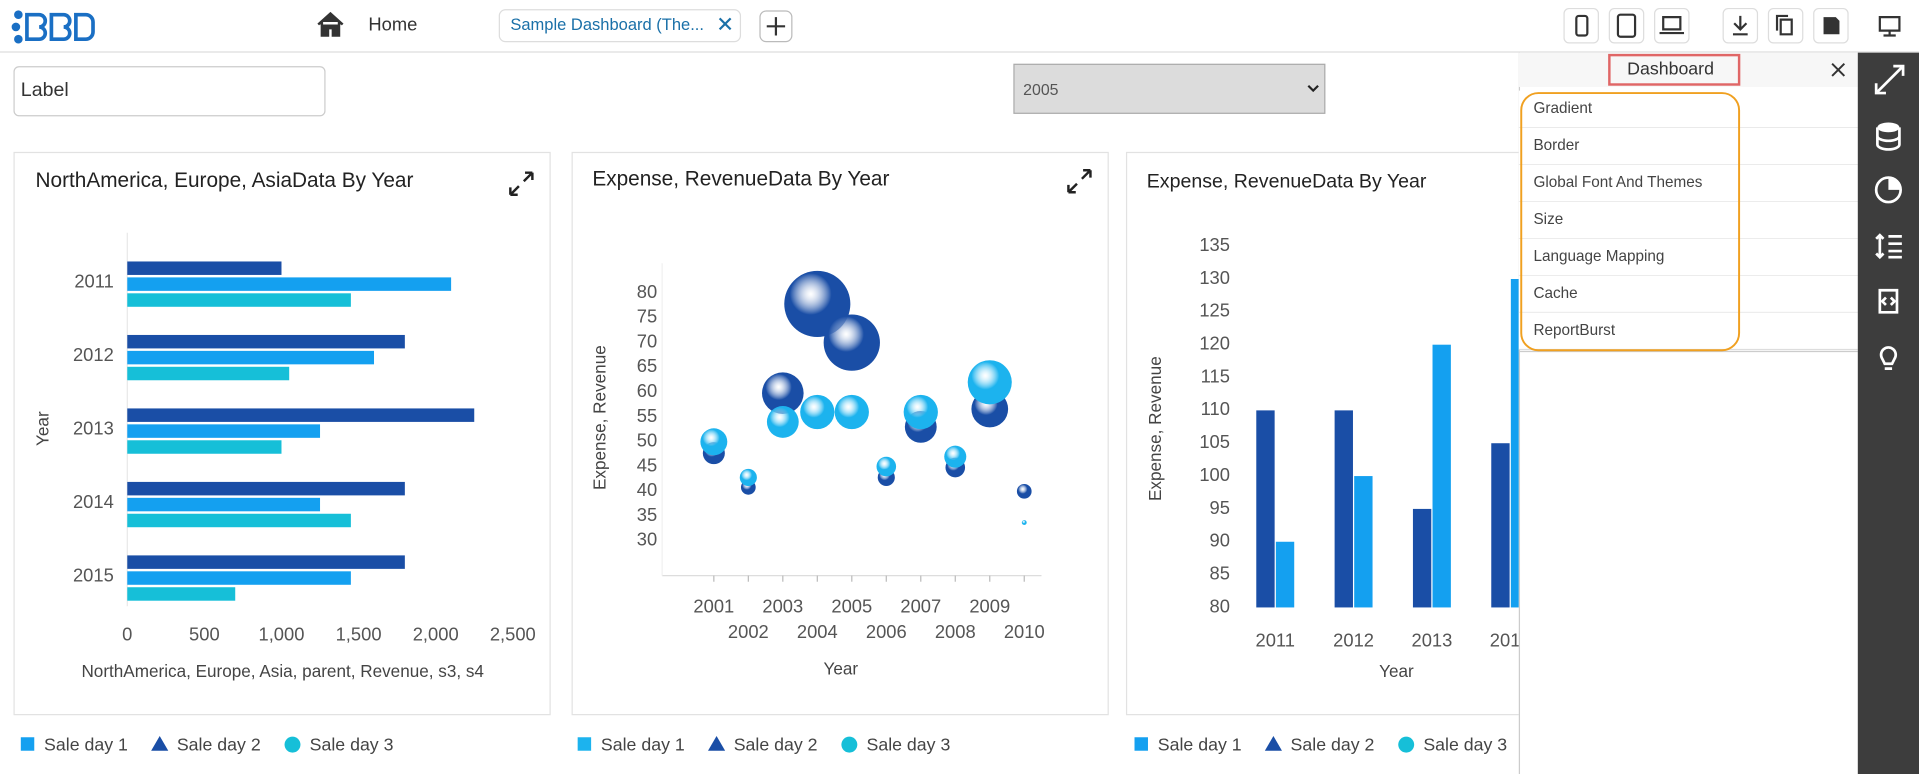  Describe the element at coordinates (1220, 572) in the screenshot. I see `y-tick-label: 85` at that location.